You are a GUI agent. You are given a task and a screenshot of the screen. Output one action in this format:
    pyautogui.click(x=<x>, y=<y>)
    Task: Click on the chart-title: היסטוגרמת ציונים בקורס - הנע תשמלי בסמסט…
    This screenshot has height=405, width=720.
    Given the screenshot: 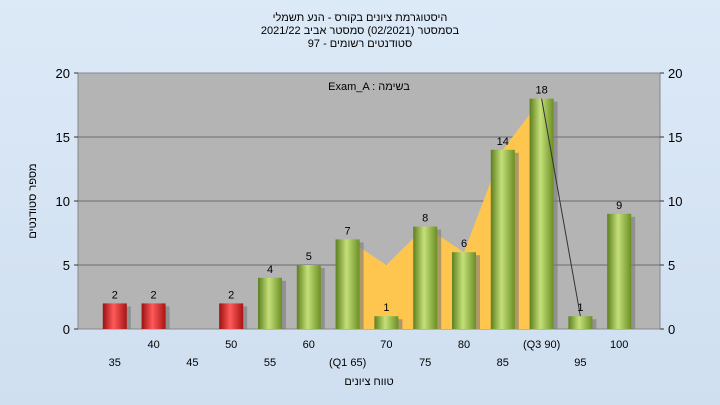 What is the action you would take?
    pyautogui.click(x=360, y=30)
    